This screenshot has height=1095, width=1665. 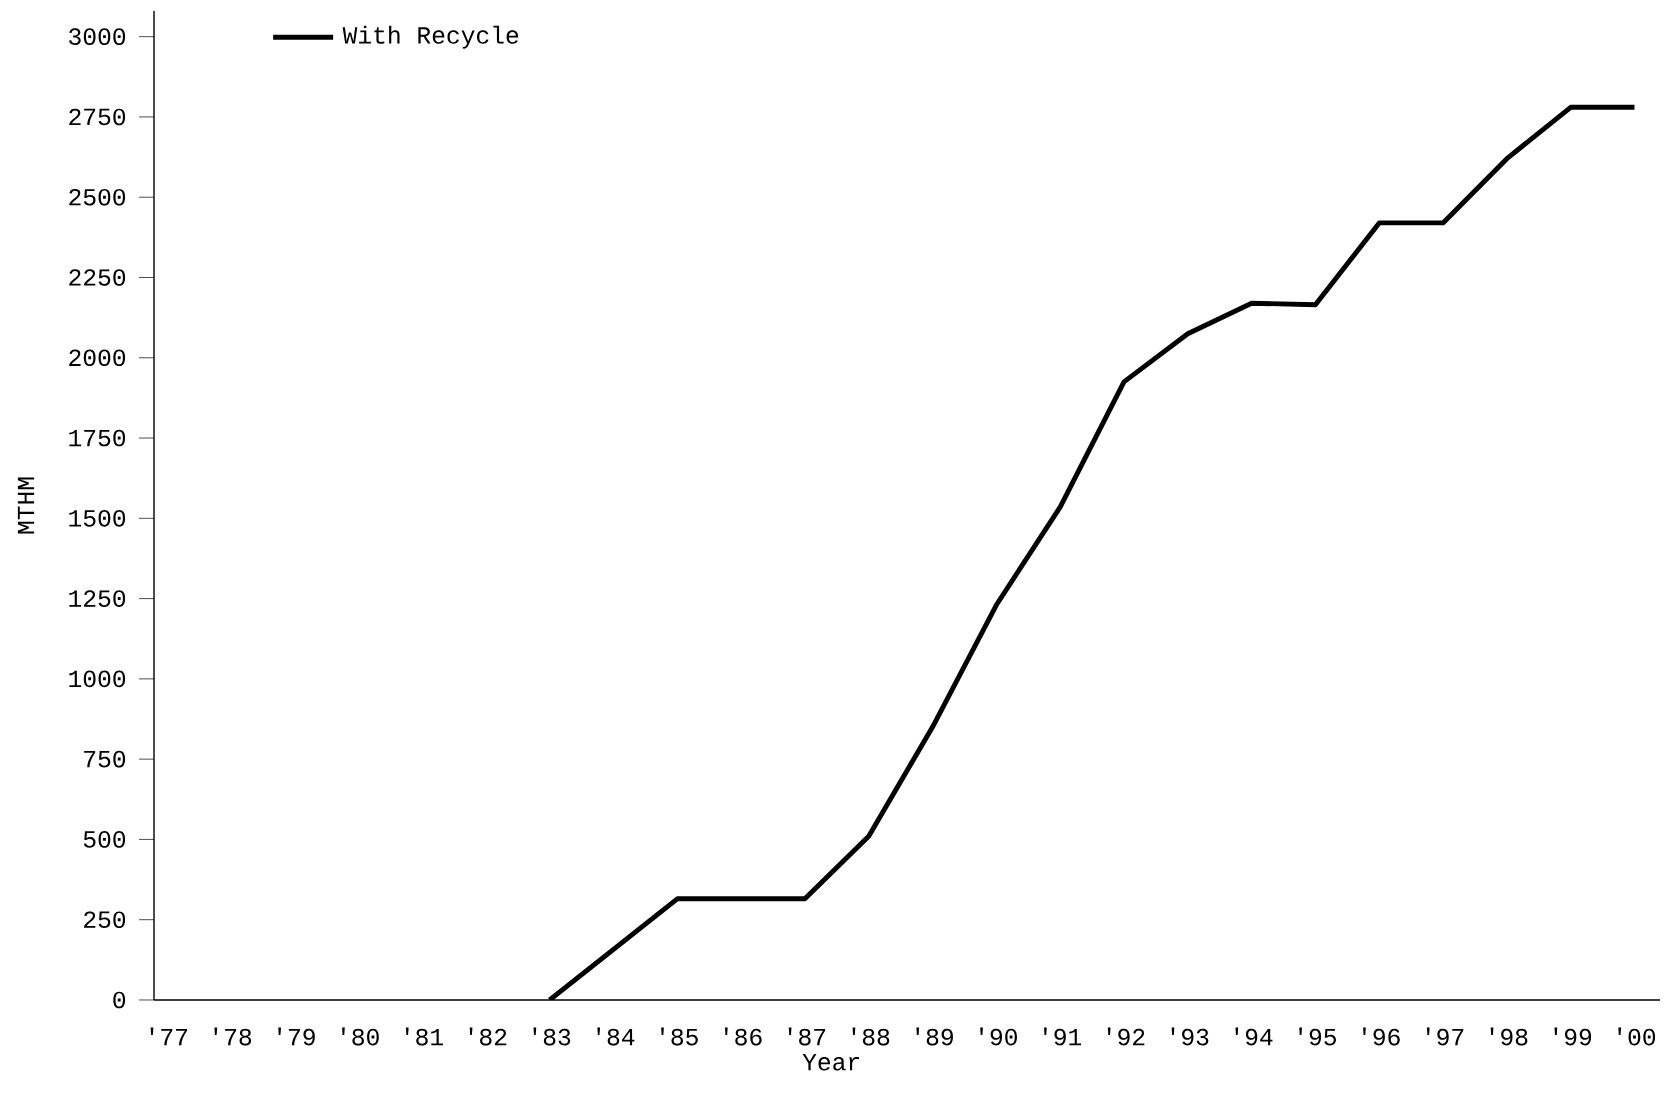 I want to click on x-tick-label: '90, so click(x=998, y=1036).